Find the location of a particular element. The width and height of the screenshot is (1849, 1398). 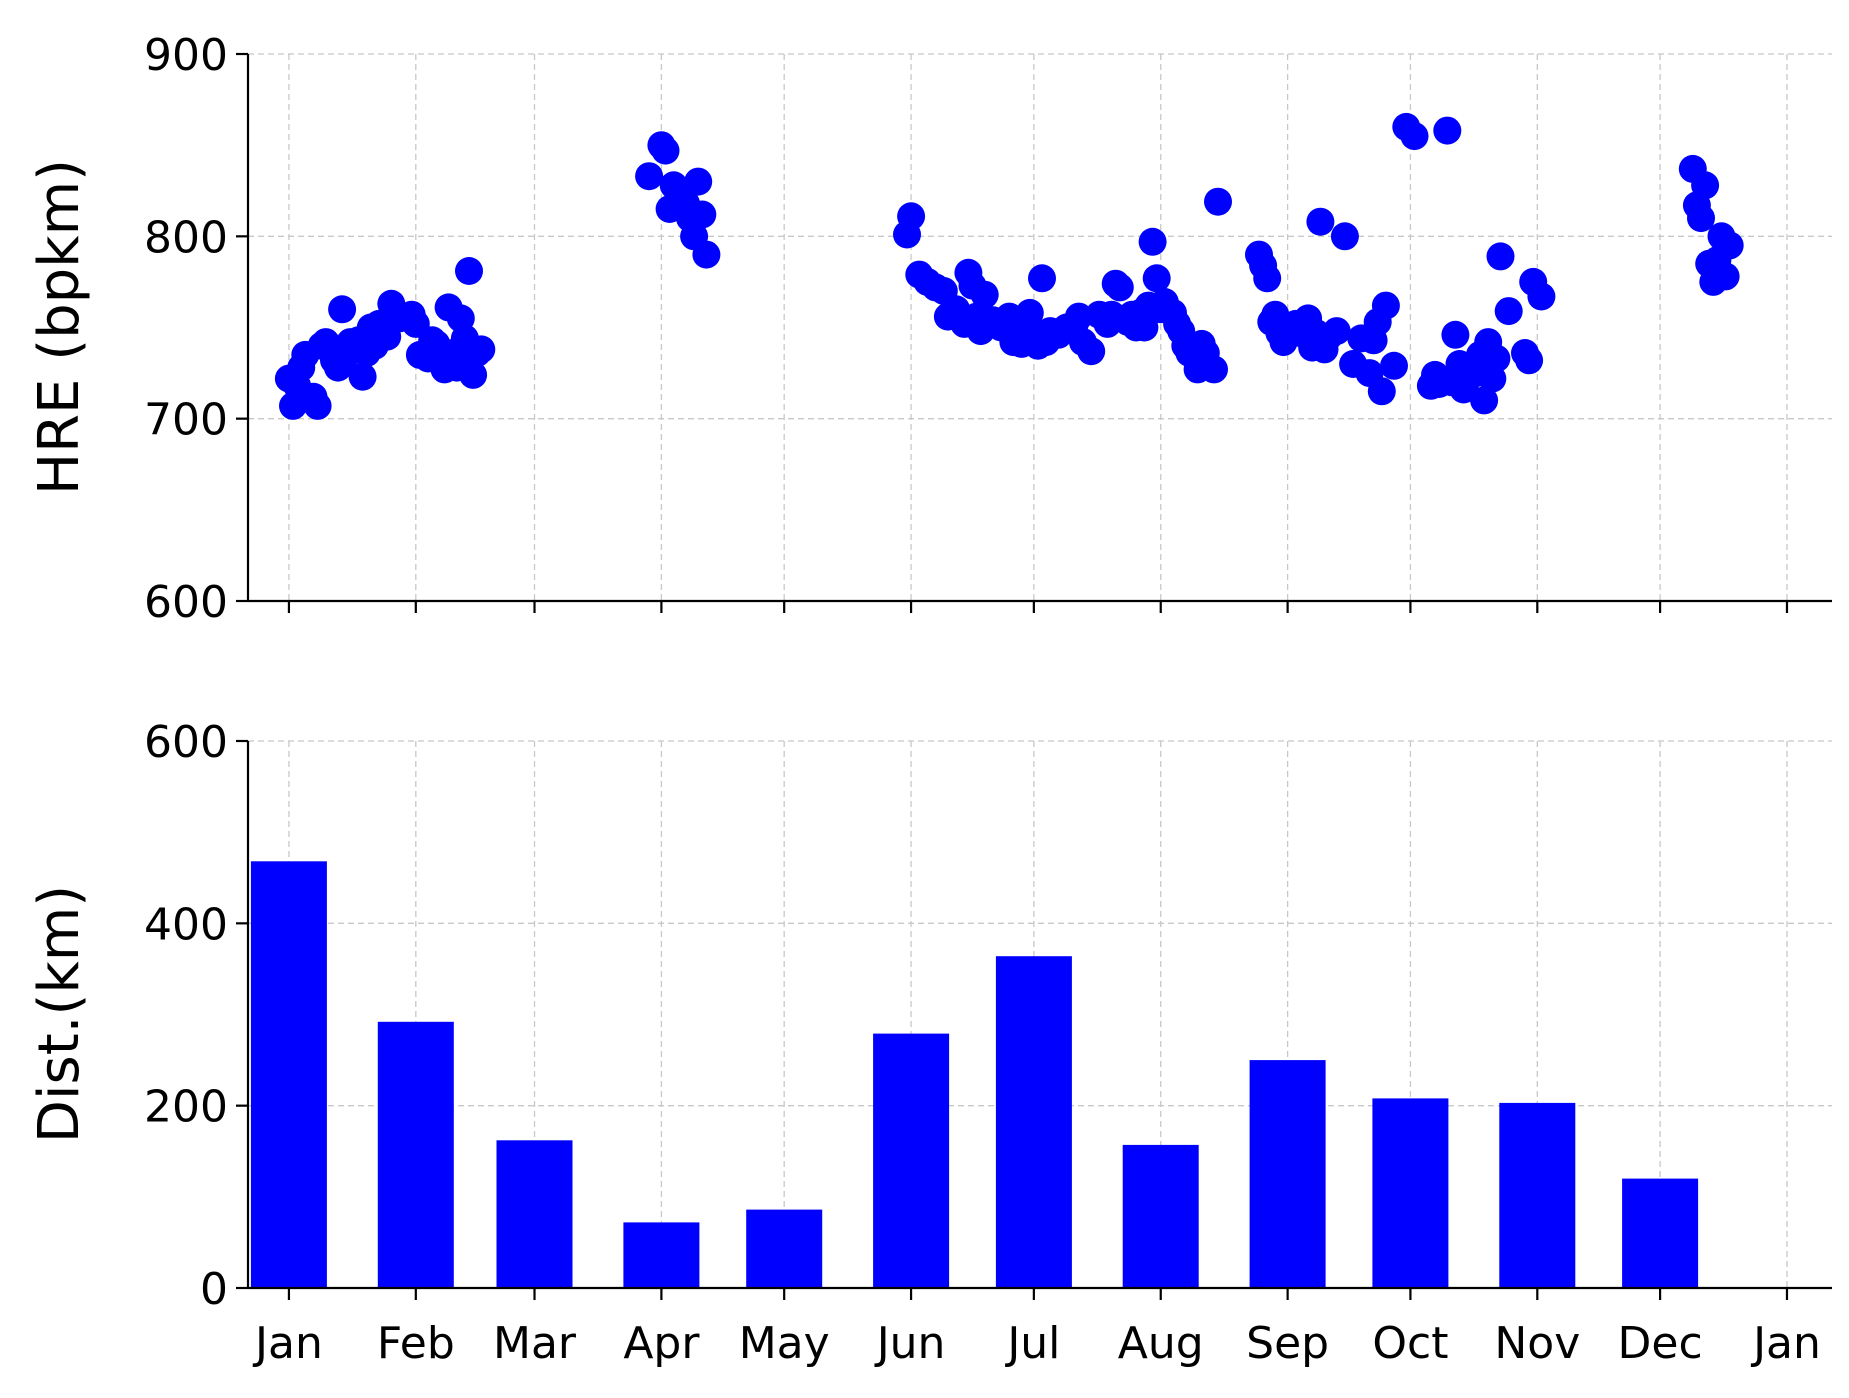

distance-bar-feb is located at coordinates (415, 1154).